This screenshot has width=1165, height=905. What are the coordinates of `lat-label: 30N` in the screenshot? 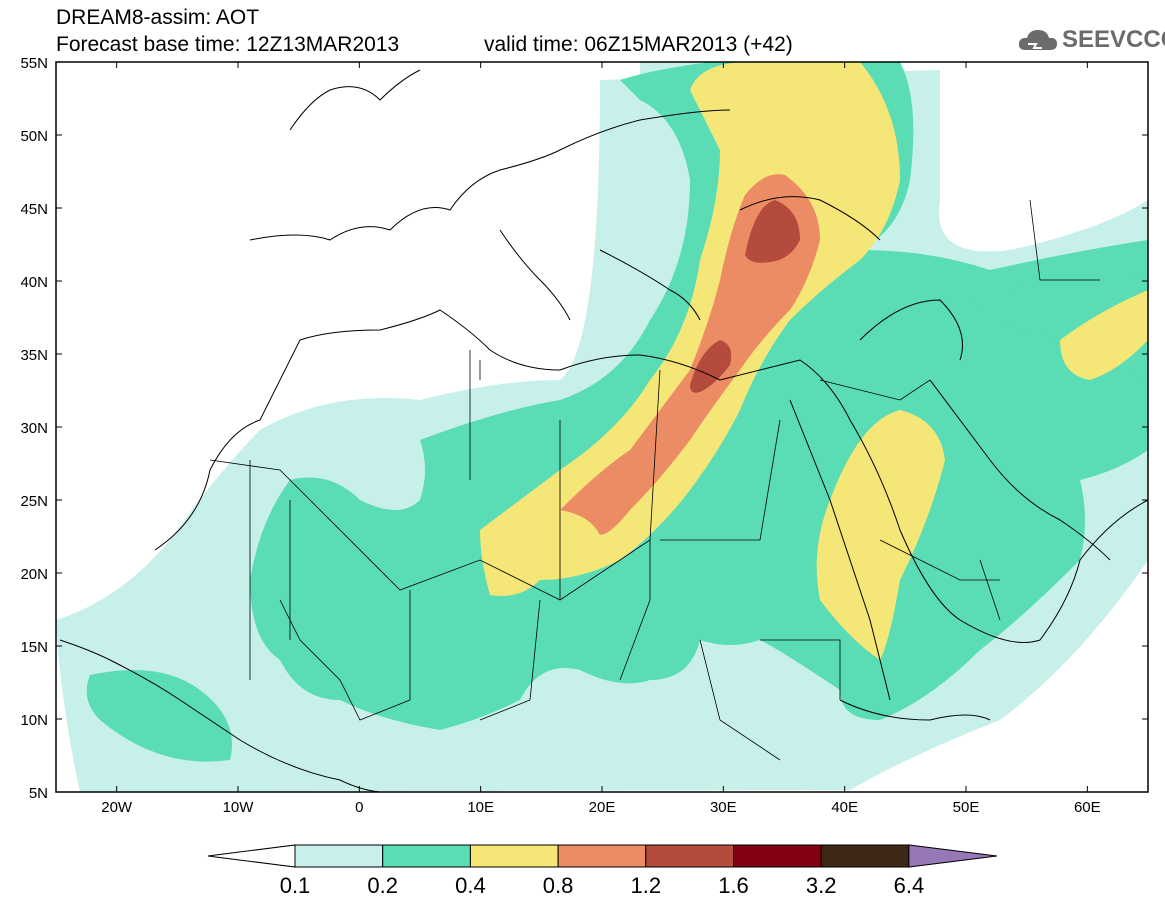 It's located at (34, 428).